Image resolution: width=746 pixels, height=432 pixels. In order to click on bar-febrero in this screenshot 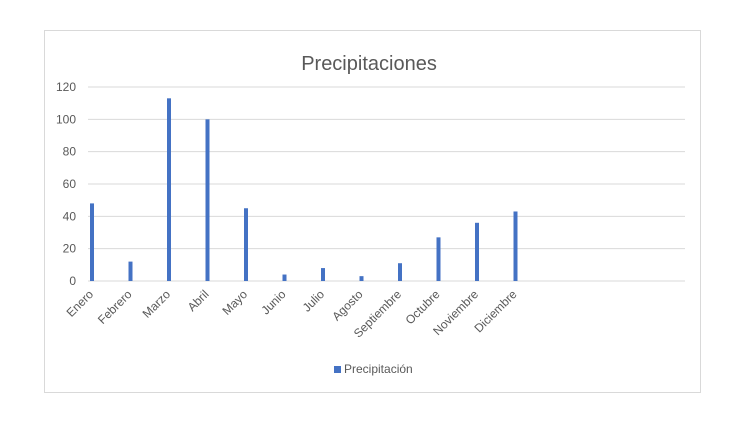, I will do `click(130, 271)`.